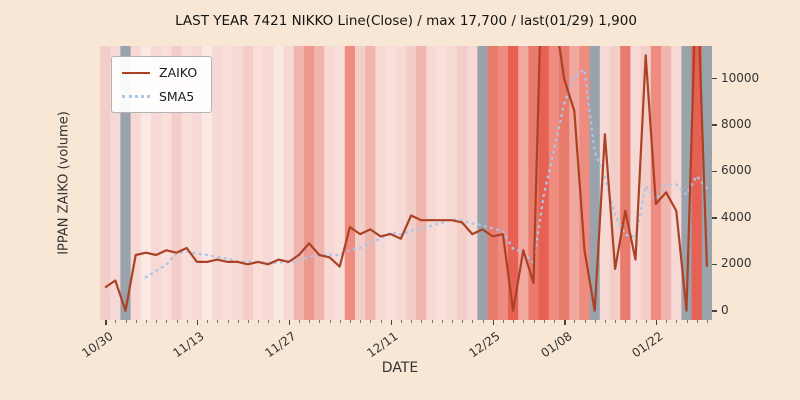 Image resolution: width=800 pixels, height=400 pixels. Describe the element at coordinates (484, 345) in the screenshot. I see `x-tick-label: 12/25` at that location.